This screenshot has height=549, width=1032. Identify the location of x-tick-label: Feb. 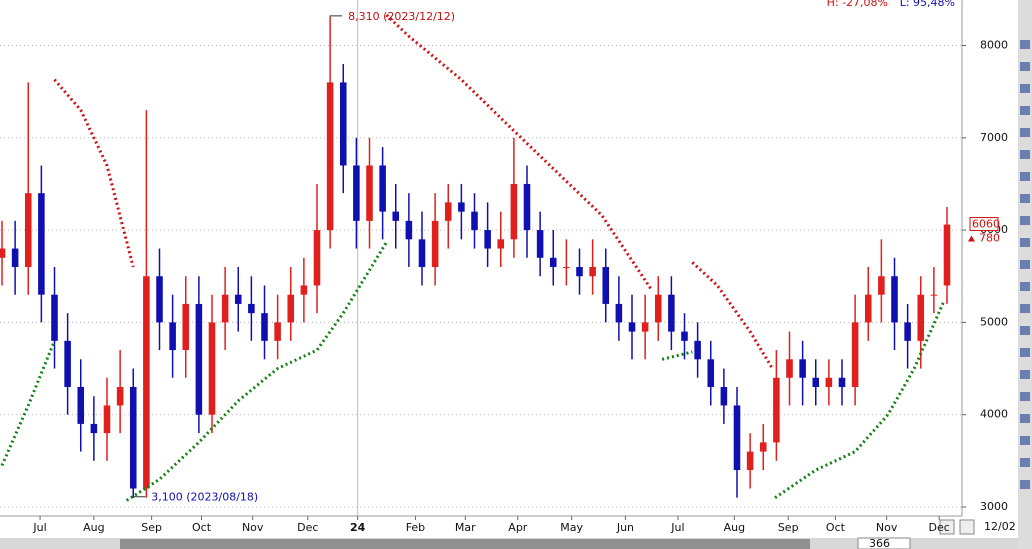
(415, 527).